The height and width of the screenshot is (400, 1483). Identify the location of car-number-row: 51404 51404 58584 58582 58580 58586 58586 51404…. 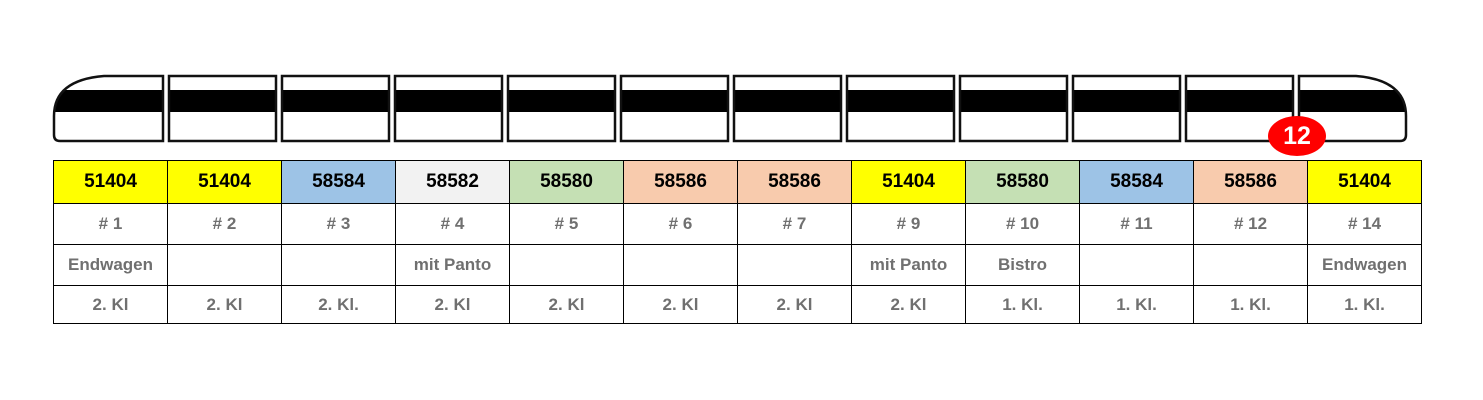
(737, 182).